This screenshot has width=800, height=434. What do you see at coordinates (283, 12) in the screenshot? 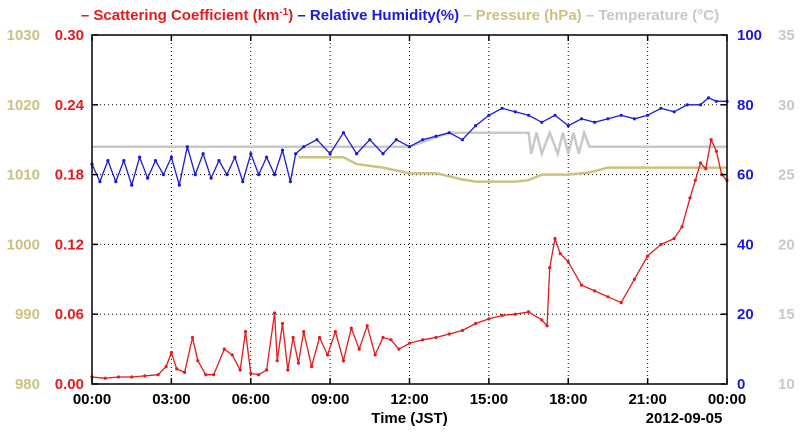
I see `title-part-1: -1` at bounding box center [283, 12].